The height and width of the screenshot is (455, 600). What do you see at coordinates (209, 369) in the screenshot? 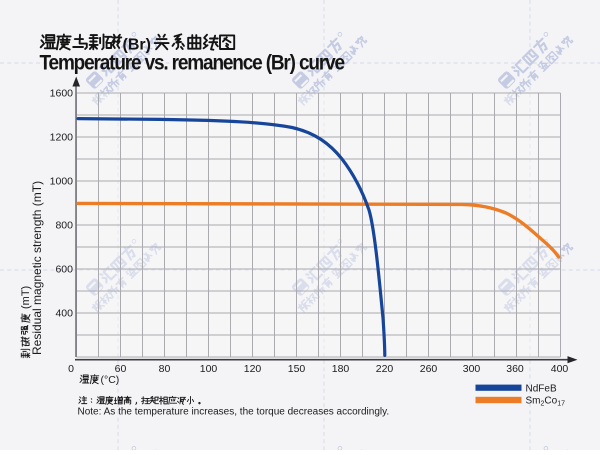
I see `svg-text: 100` at bounding box center [209, 369].